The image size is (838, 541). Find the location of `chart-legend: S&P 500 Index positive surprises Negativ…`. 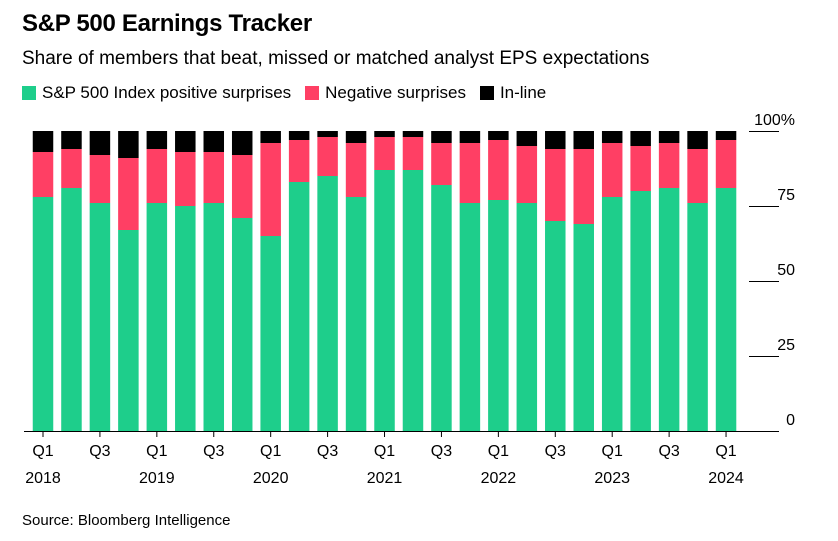

chart-legend: S&P 500 Index positive surprises Negativ… is located at coordinates (291, 93).